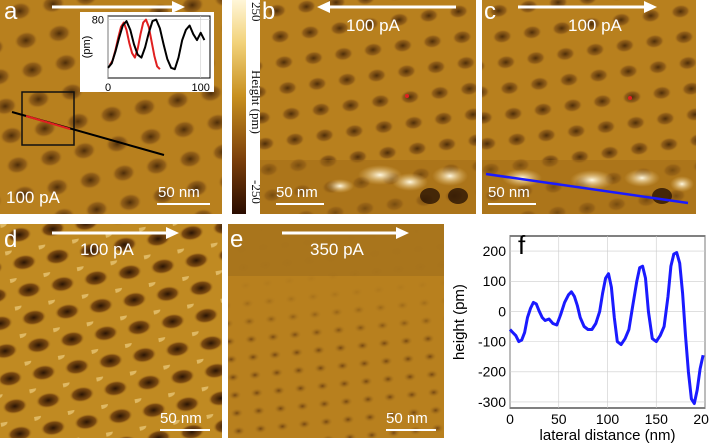 The height and width of the screenshot is (444, 709). Describe the element at coordinates (606, 328) in the screenshot. I see `series-line-profile` at that location.